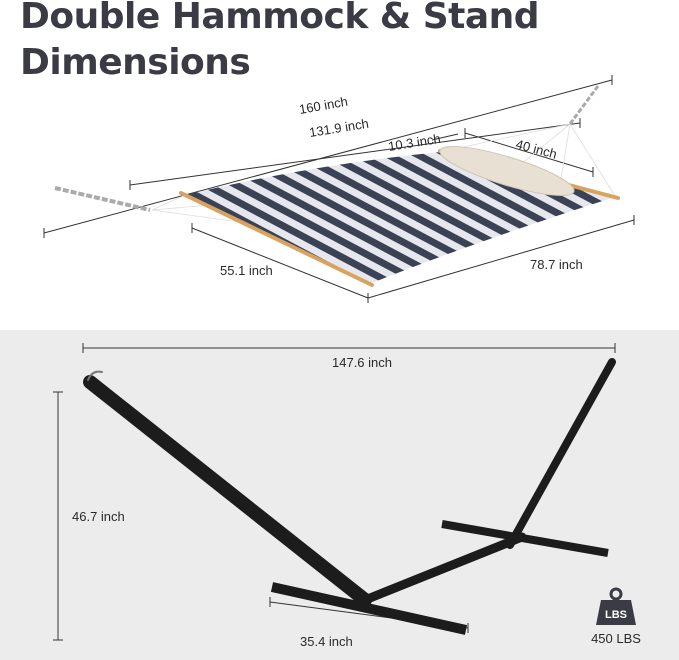 Image resolution: width=679 pixels, height=660 pixels. What do you see at coordinates (584, 105) in the screenshot?
I see `right-chain` at bounding box center [584, 105].